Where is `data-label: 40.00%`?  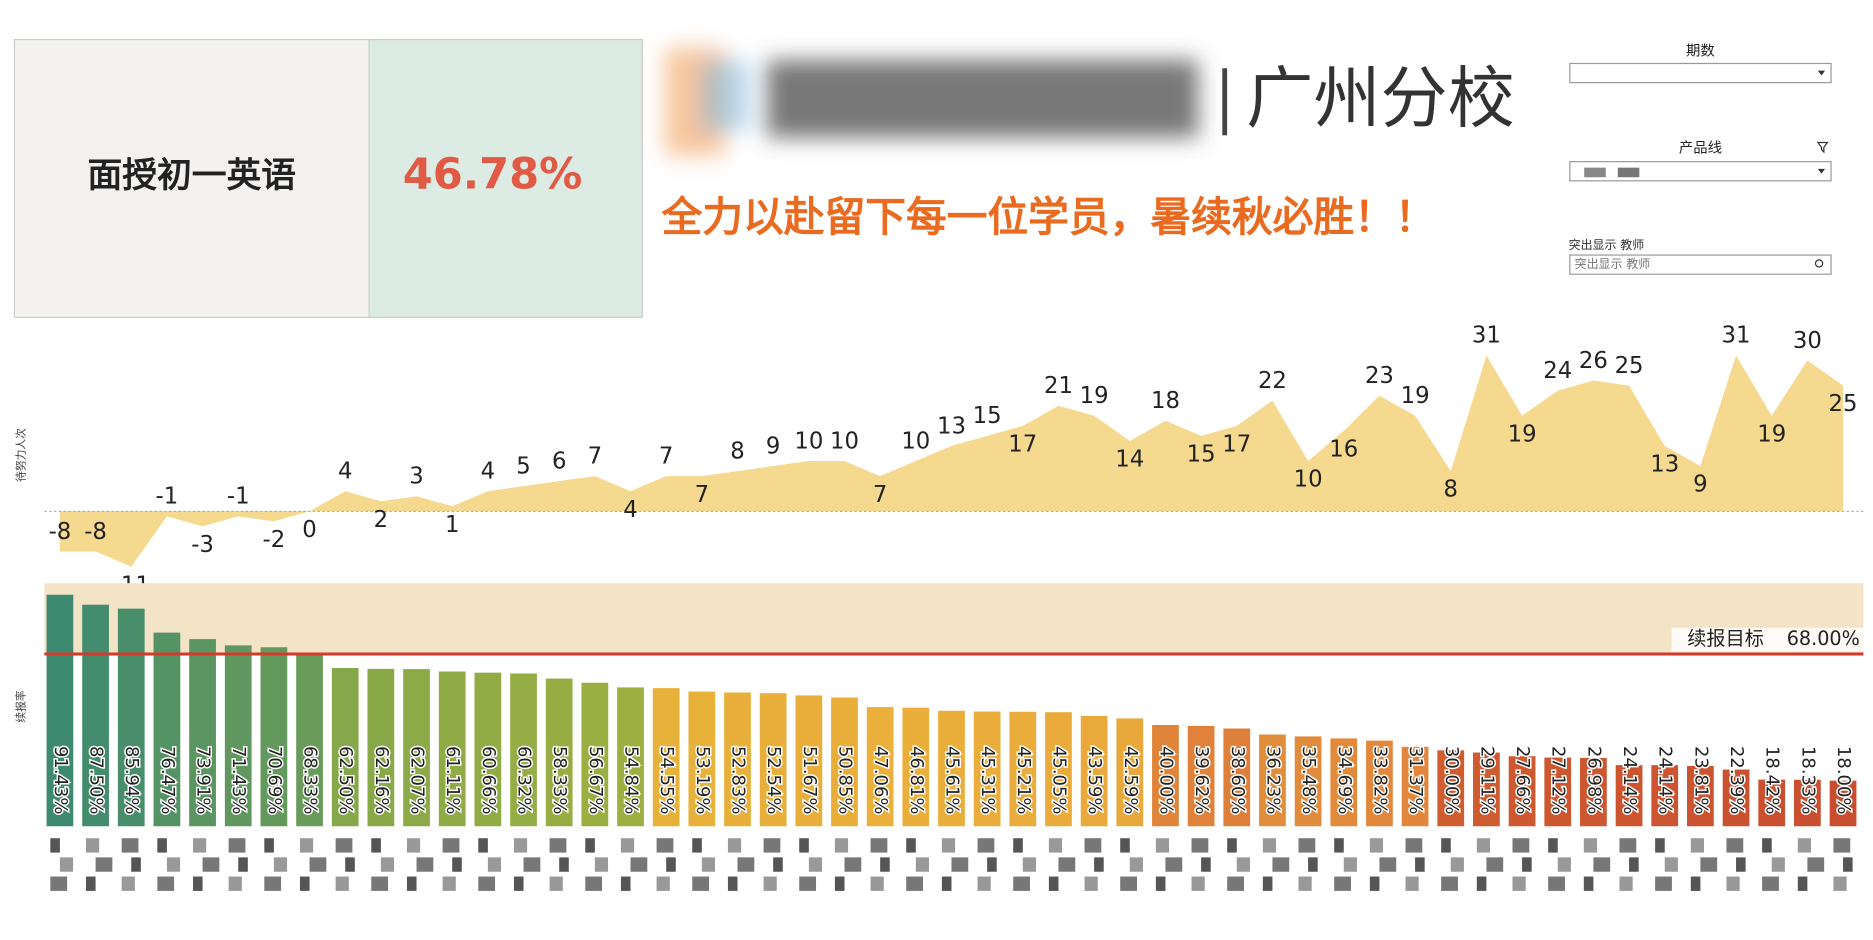
data-label: 40.00% is located at coordinates (1165, 780).